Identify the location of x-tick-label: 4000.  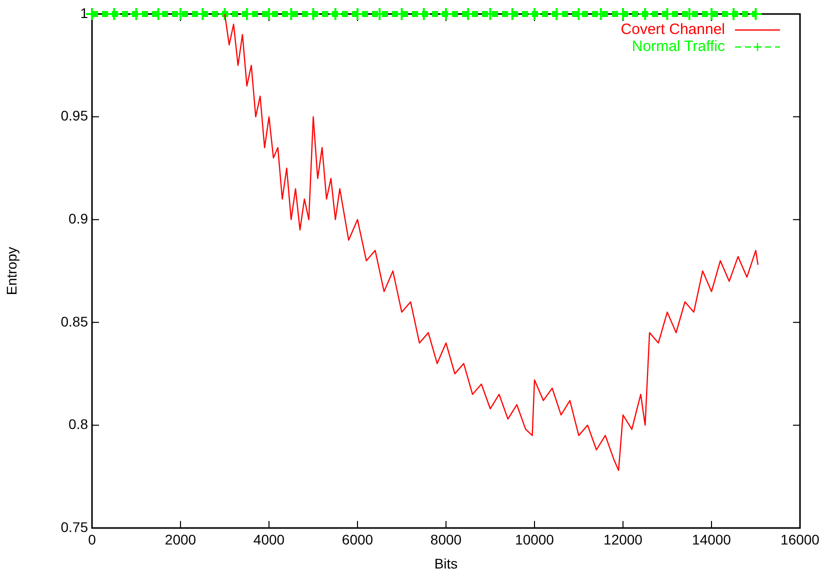
(269, 539).